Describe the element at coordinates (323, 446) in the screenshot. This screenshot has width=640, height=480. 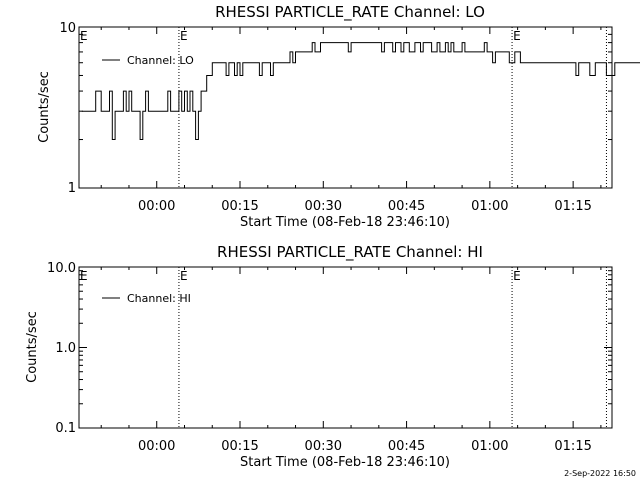
I see `hi-x-tick-label: 00:30` at that location.